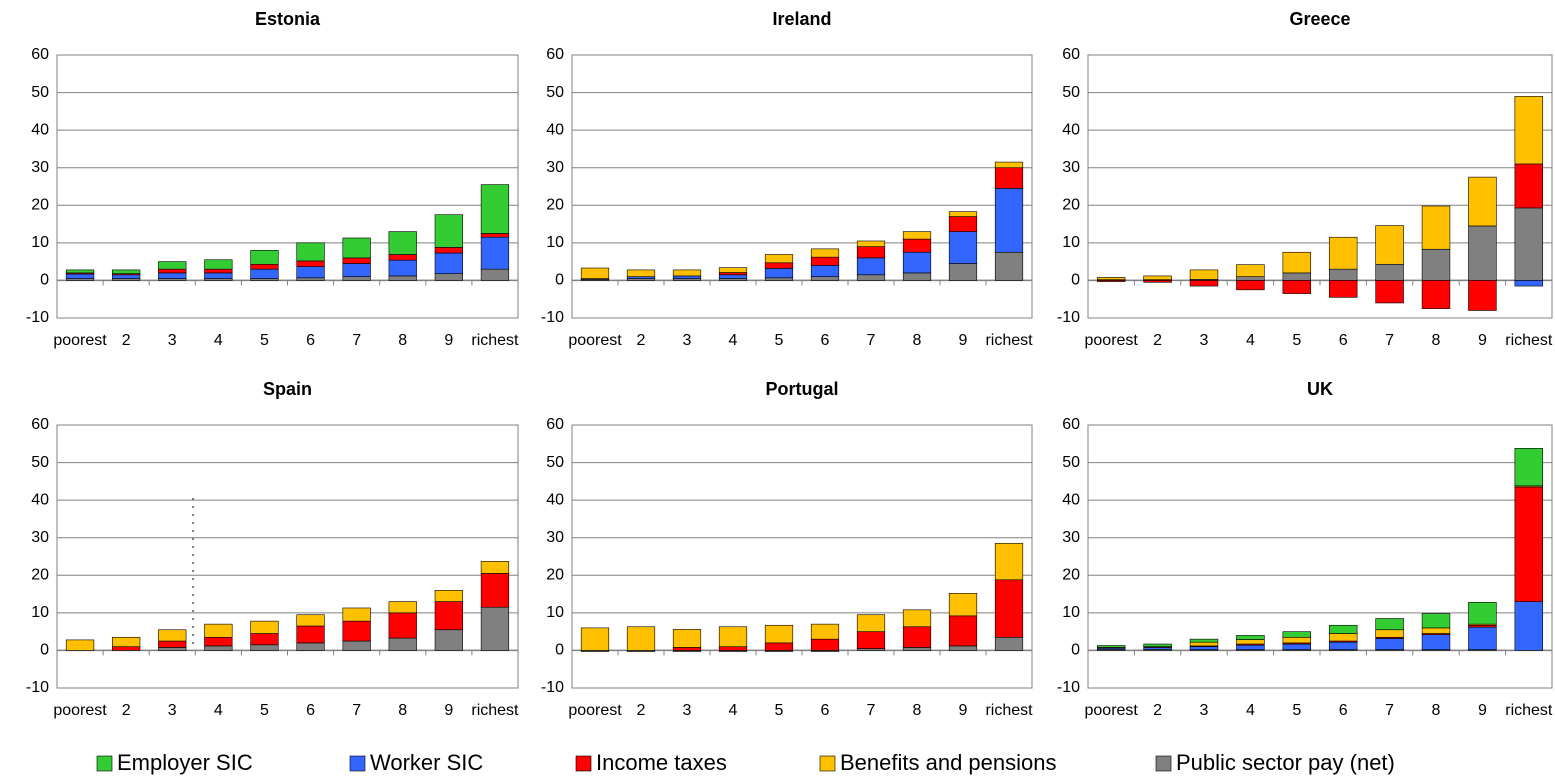 Image resolution: width=1555 pixels, height=779 pixels. I want to click on y-tick-label: 60, so click(1071, 424).